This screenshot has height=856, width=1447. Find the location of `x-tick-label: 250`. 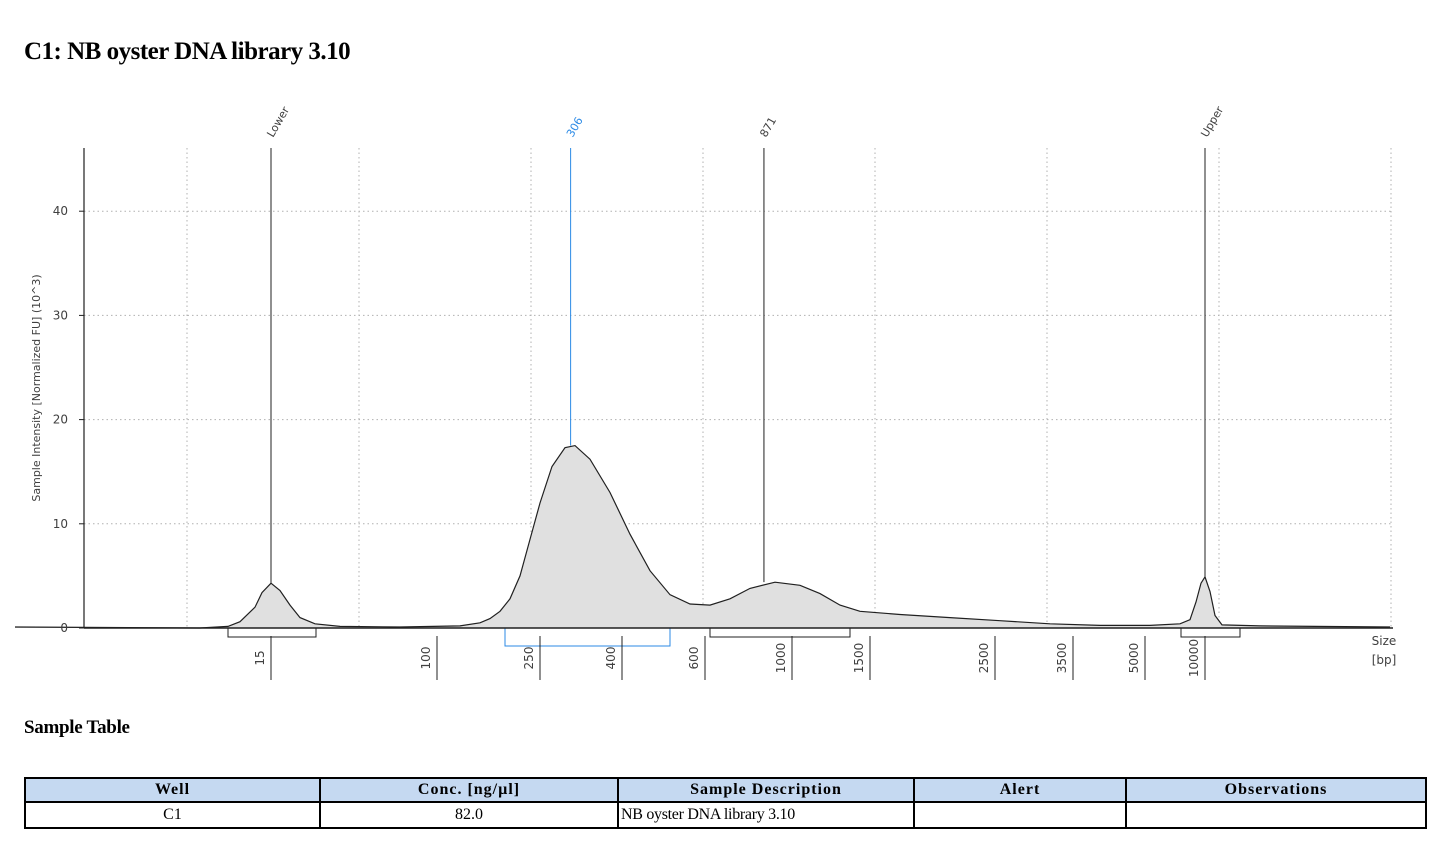

x-tick-label: 250 is located at coordinates (529, 658).